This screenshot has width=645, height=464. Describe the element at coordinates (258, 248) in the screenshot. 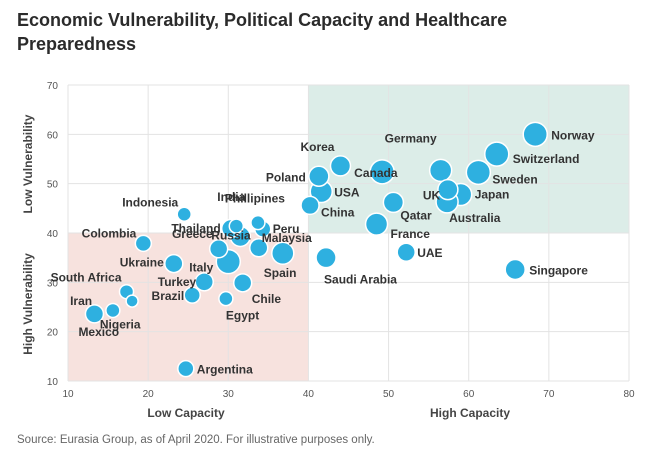

I see `bubble-malaysia` at that location.